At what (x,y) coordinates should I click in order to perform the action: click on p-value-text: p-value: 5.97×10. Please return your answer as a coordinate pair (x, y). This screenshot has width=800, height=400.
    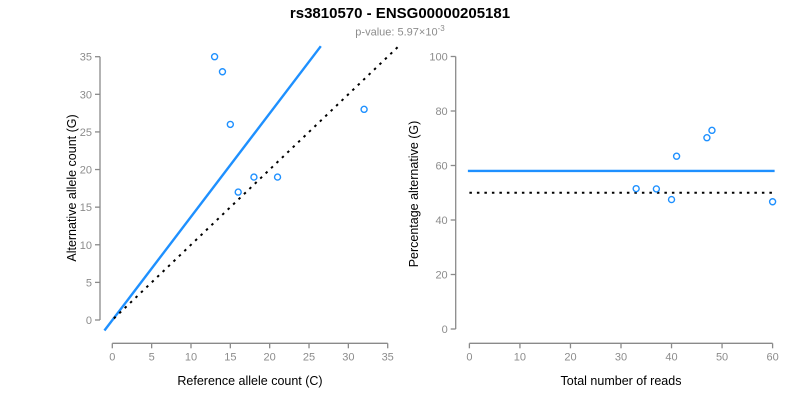
    Looking at the image, I should click on (396, 32).